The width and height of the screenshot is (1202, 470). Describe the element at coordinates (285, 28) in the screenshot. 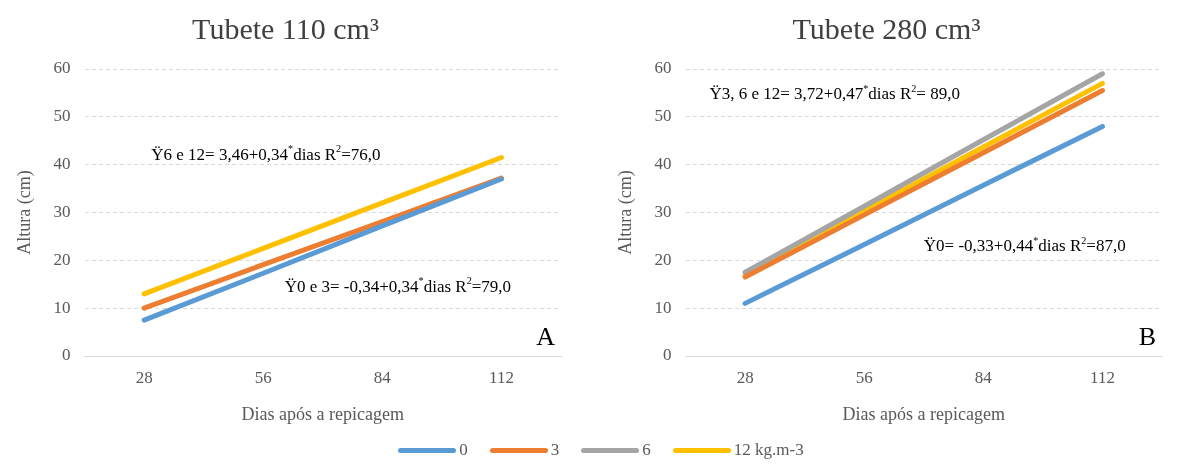

I see `chart-title: Tubete 110 cm³` at that location.